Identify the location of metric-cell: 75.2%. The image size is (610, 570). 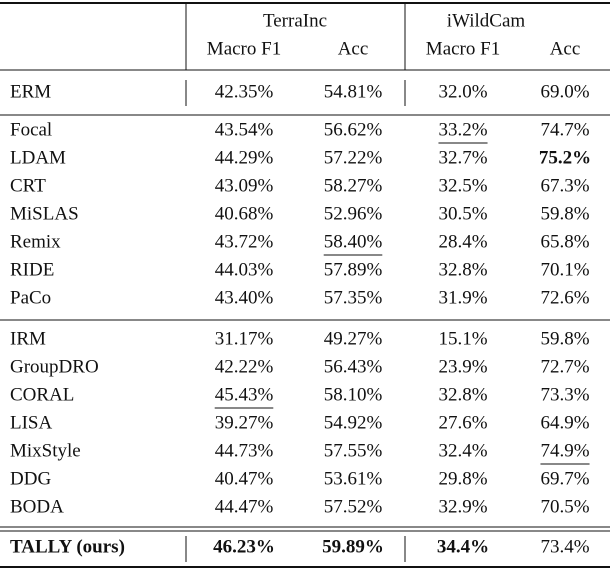
(565, 157).